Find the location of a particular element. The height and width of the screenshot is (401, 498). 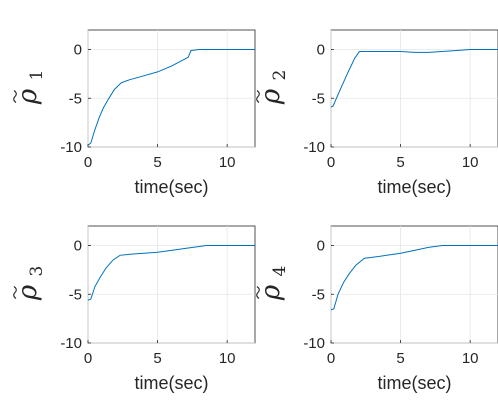

y-axis-label: ρ4 is located at coordinates (273, 283).